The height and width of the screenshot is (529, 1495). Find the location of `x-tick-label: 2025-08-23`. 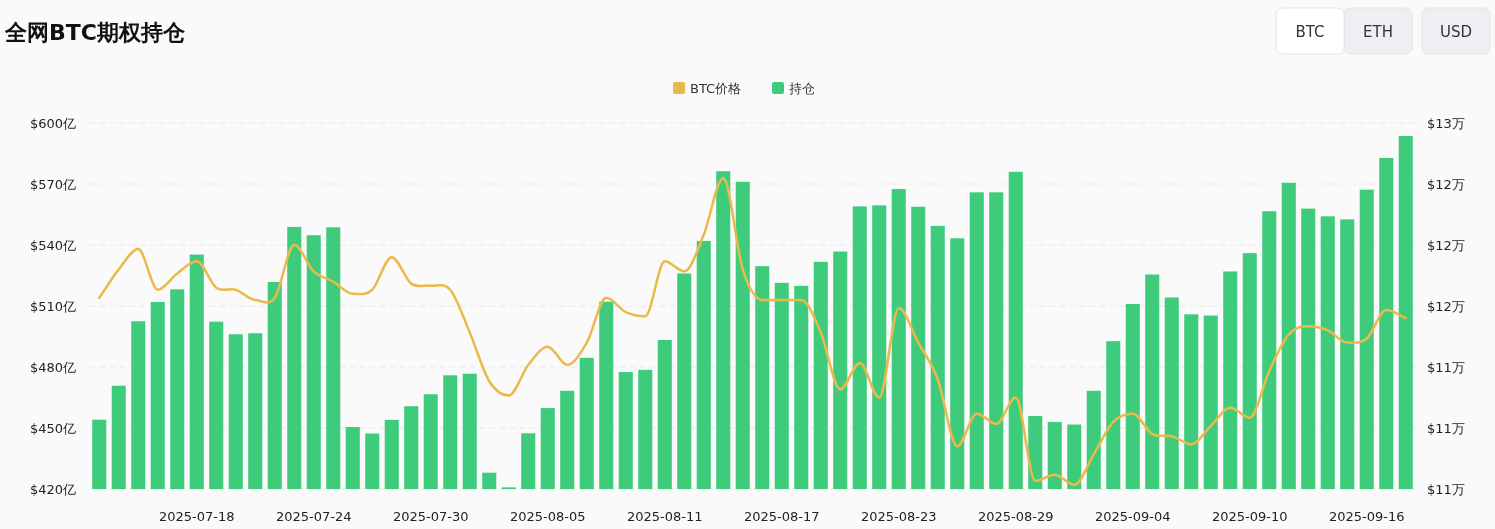

x-tick-label: 2025-08-23 is located at coordinates (898, 516).